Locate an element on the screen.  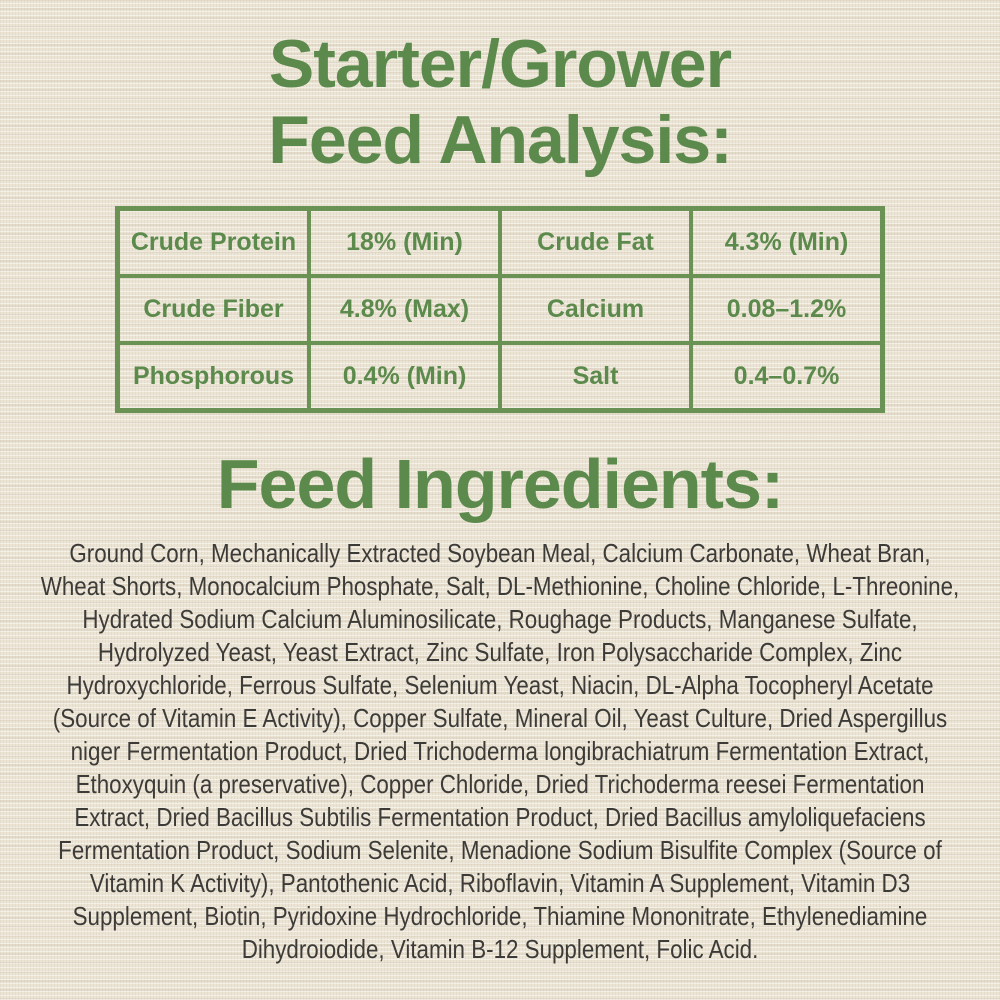
table-row: Phosphorous 0.4% (Min) Salt 0.4–0.7% is located at coordinates (500, 376).